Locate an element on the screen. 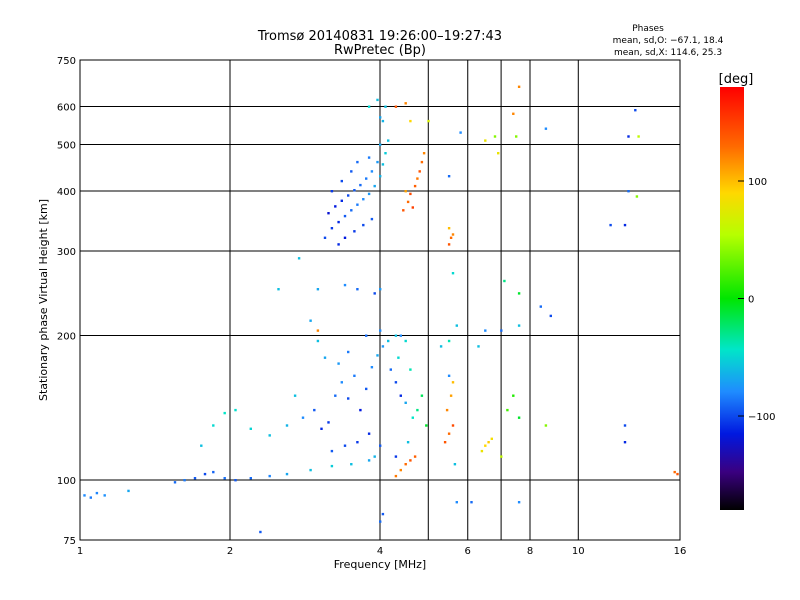 The image size is (800, 600). x-tick-label: 2 is located at coordinates (230, 551).